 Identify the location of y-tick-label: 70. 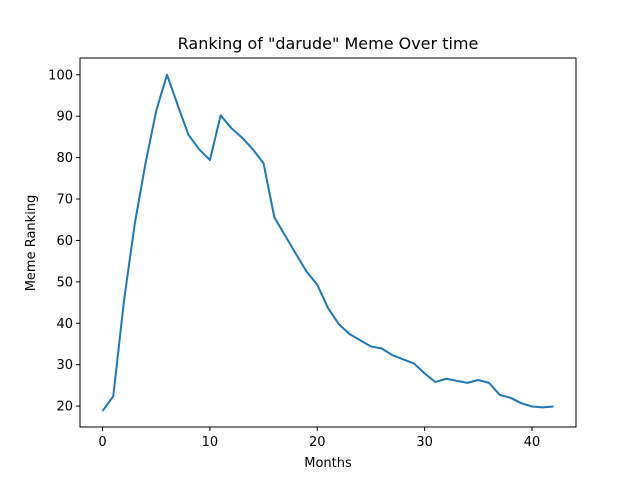
(64, 200).